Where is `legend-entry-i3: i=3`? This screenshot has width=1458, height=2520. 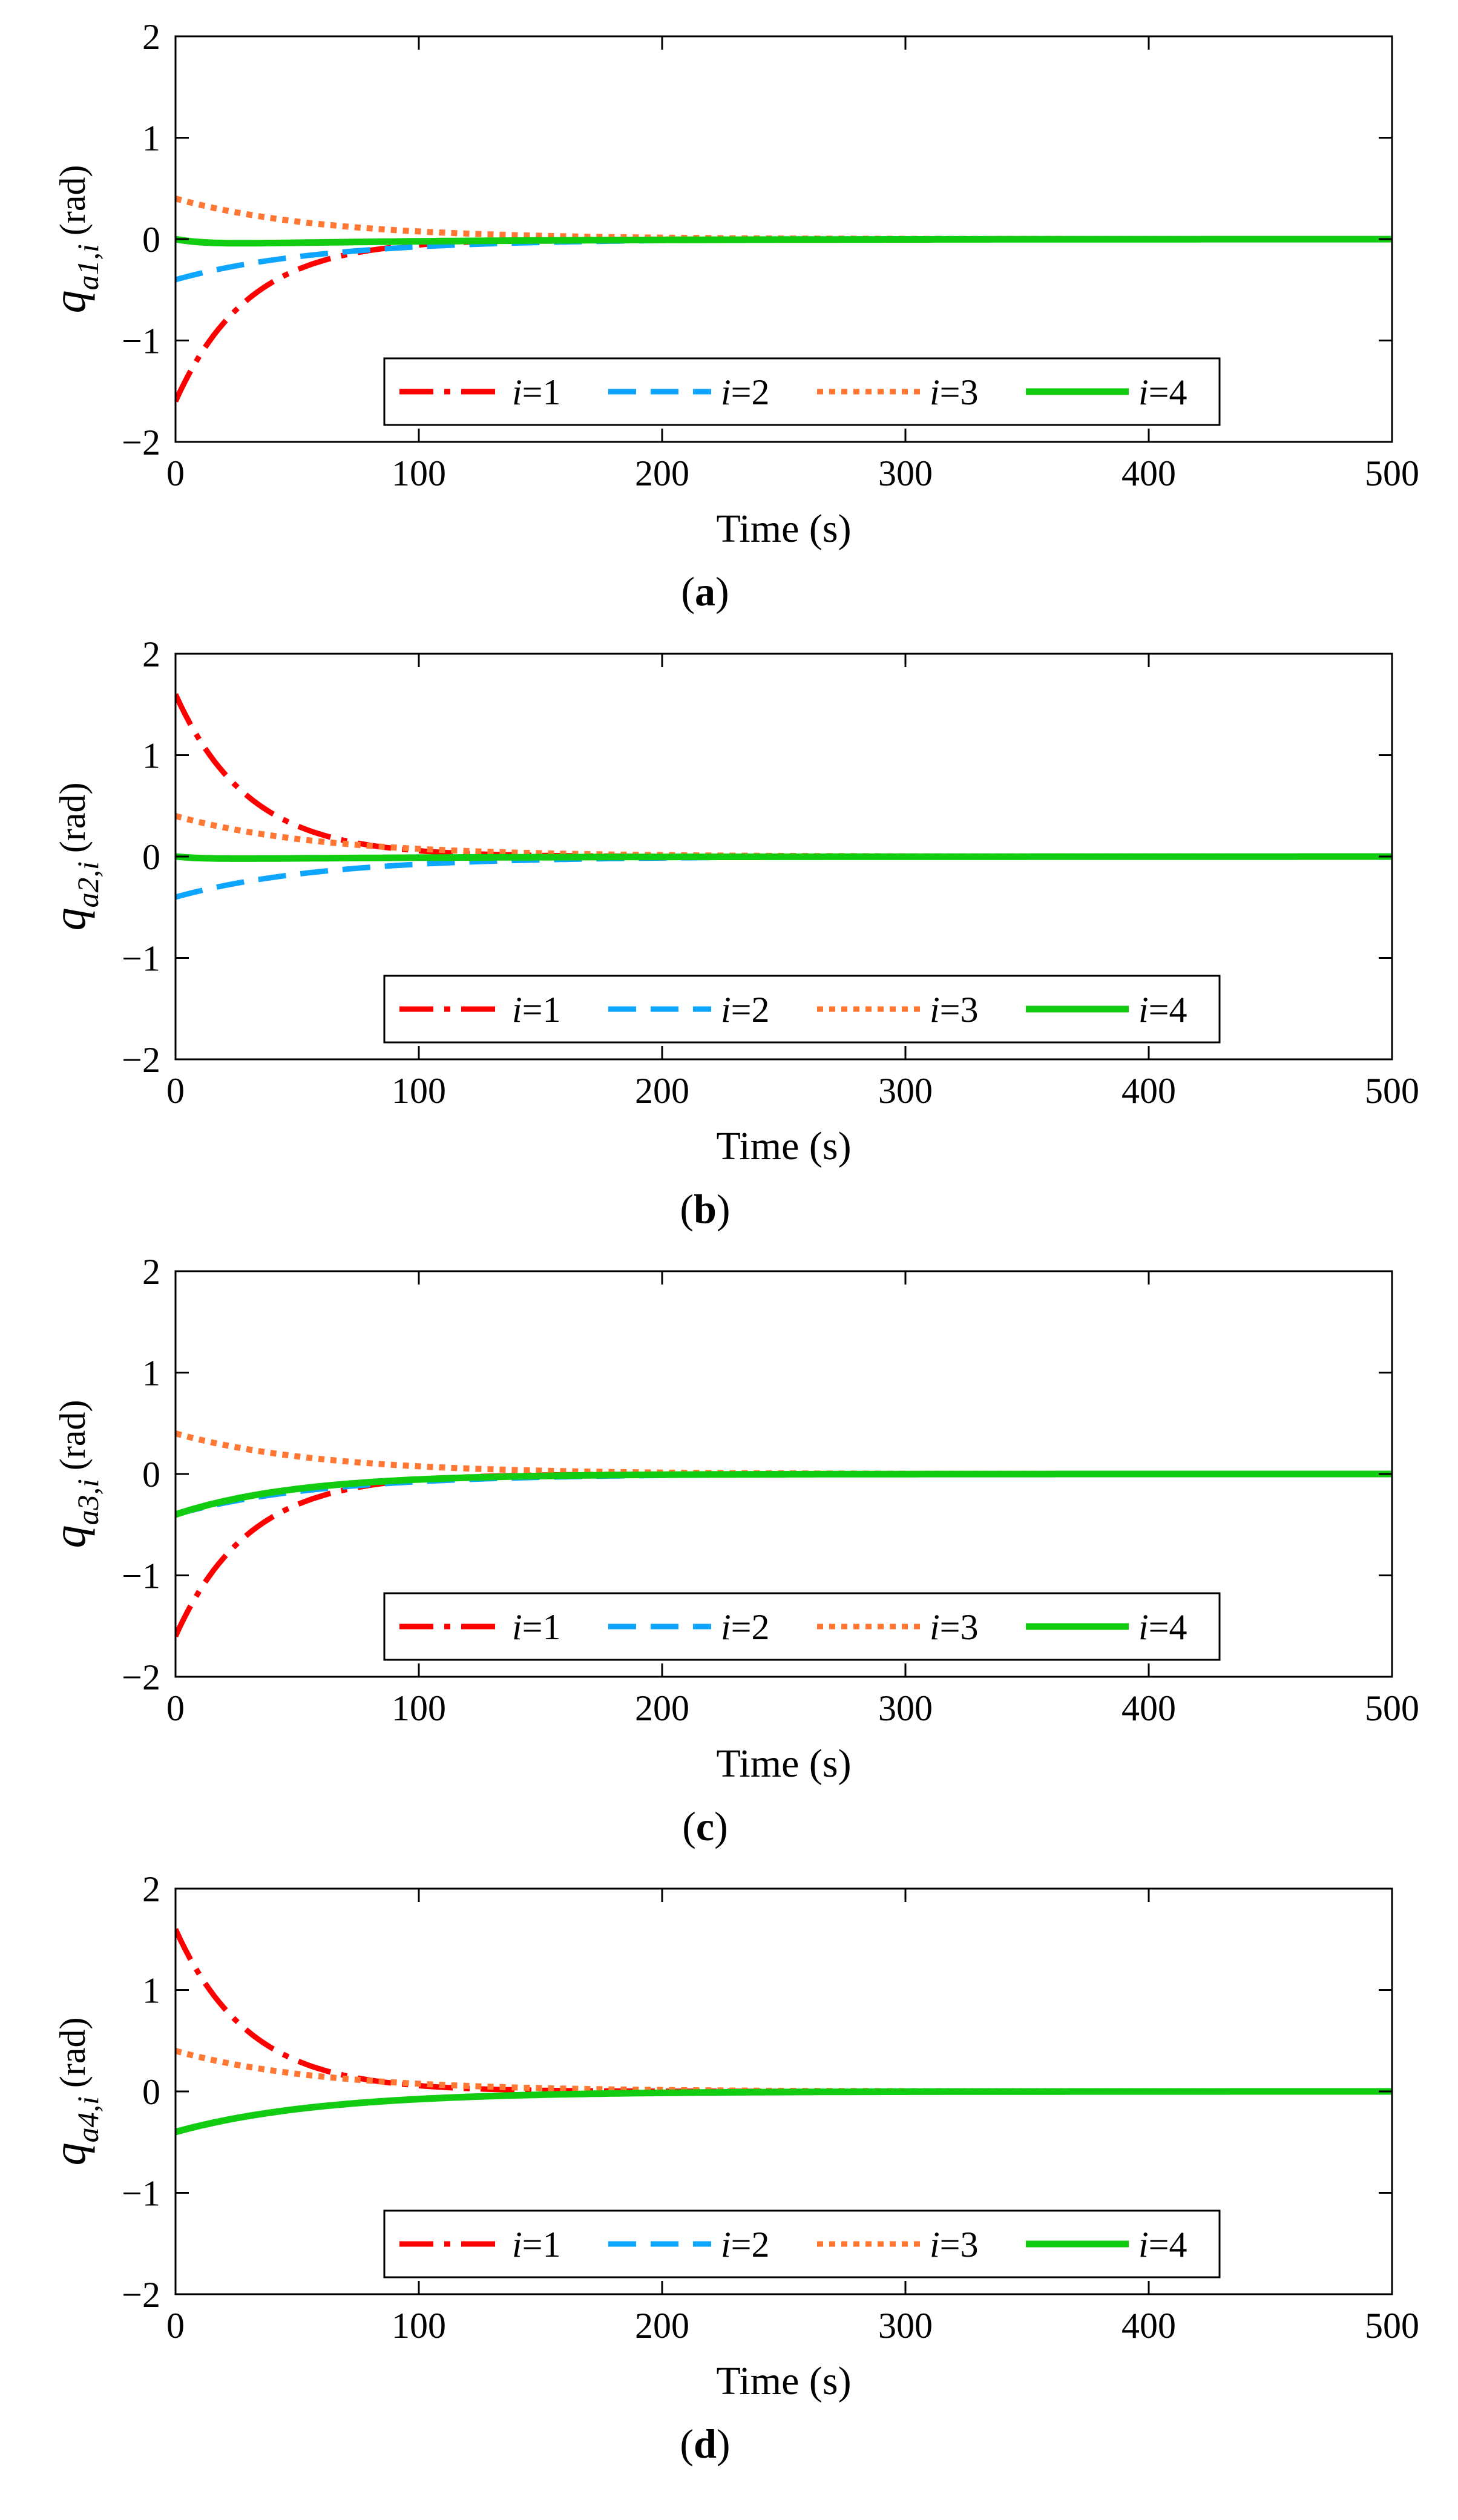 legend-entry-i3: i=3 is located at coordinates (955, 2245).